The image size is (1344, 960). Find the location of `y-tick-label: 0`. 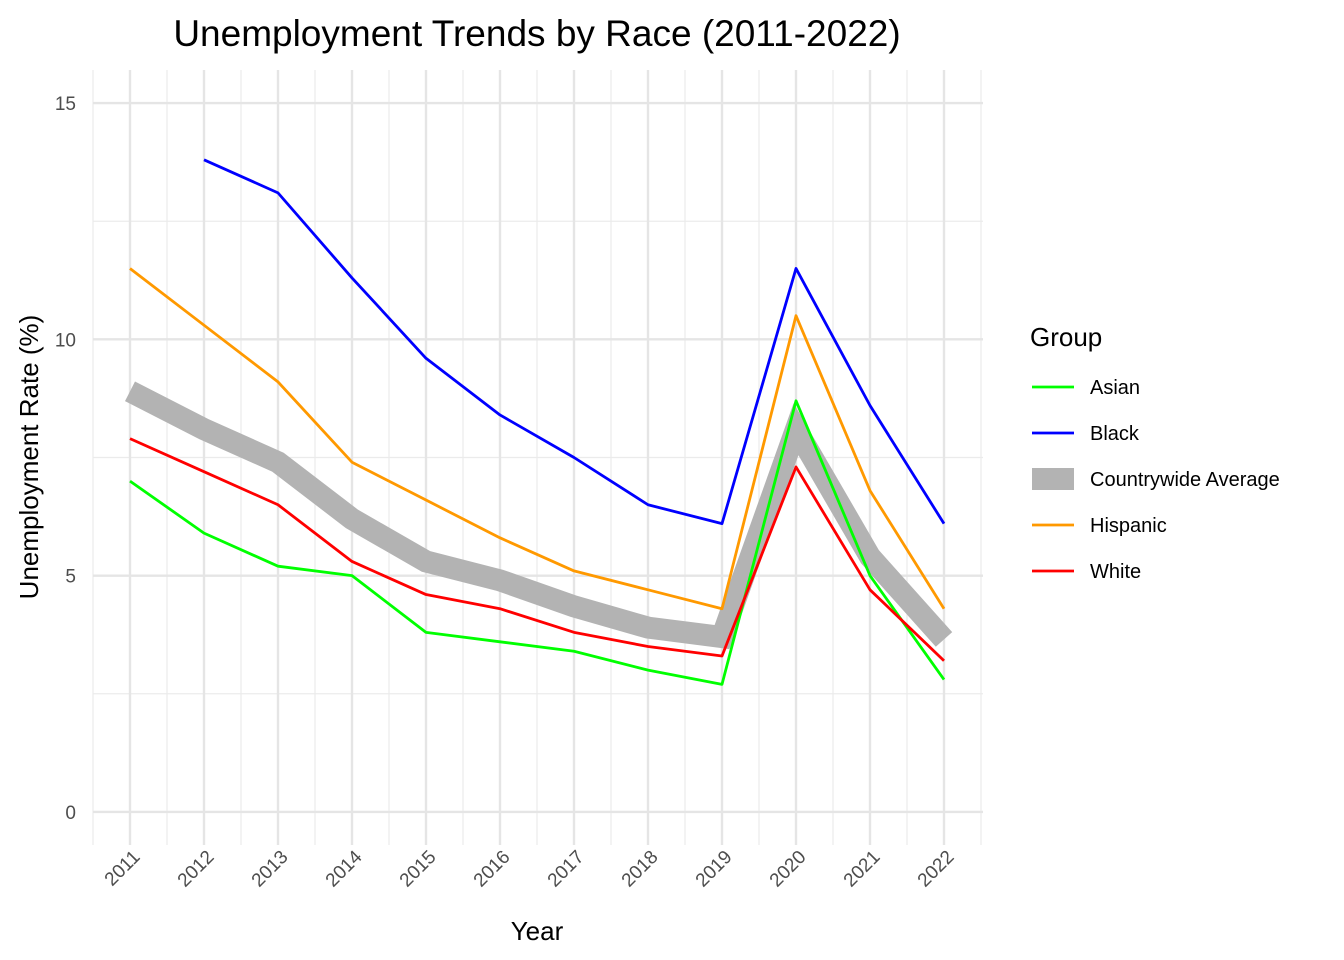

y-tick-label: 0 is located at coordinates (70, 813).